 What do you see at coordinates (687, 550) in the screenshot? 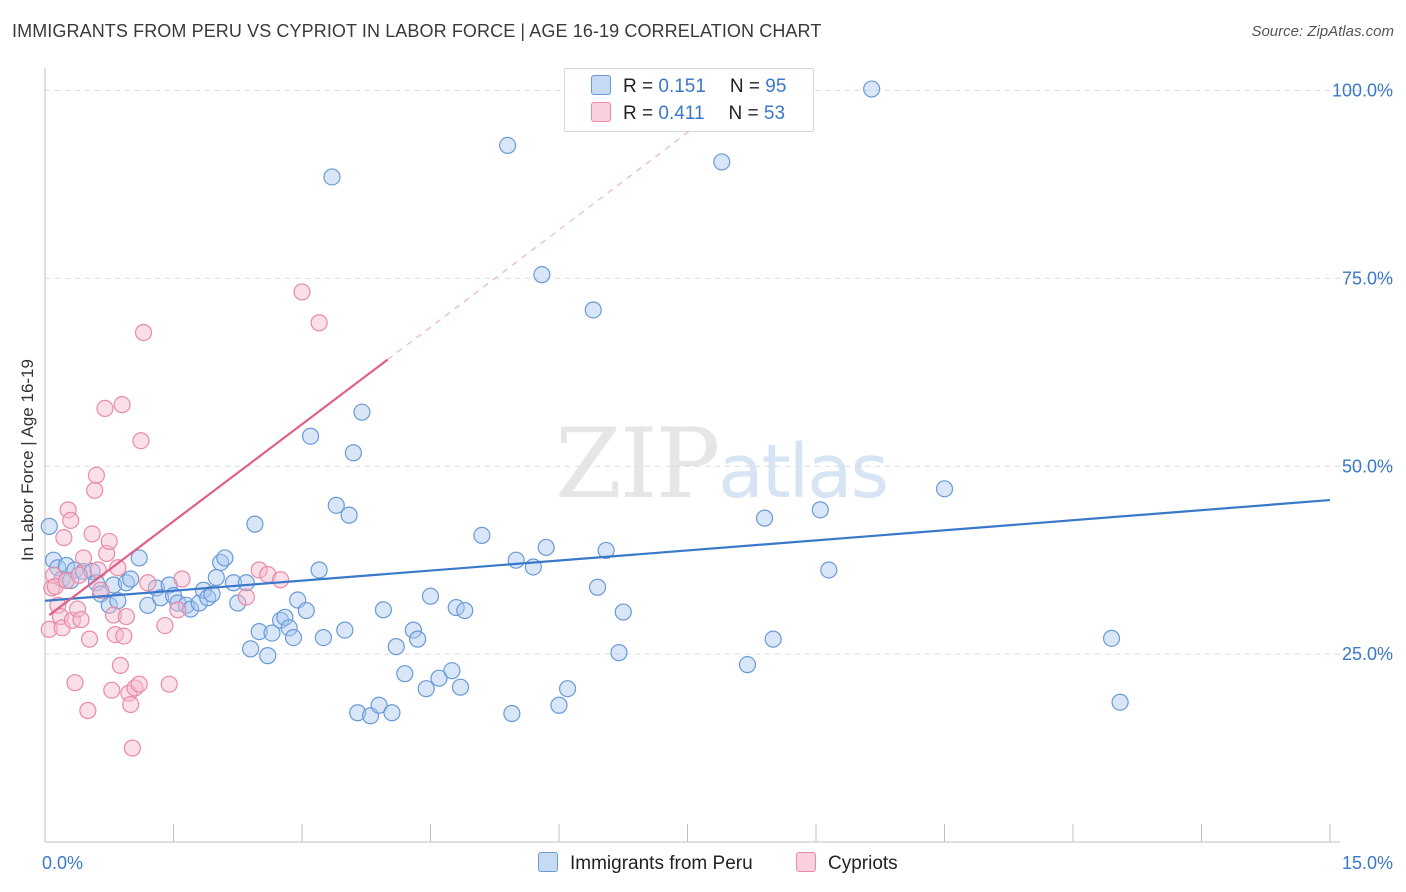
I see `peru-trend-line` at bounding box center [687, 550].